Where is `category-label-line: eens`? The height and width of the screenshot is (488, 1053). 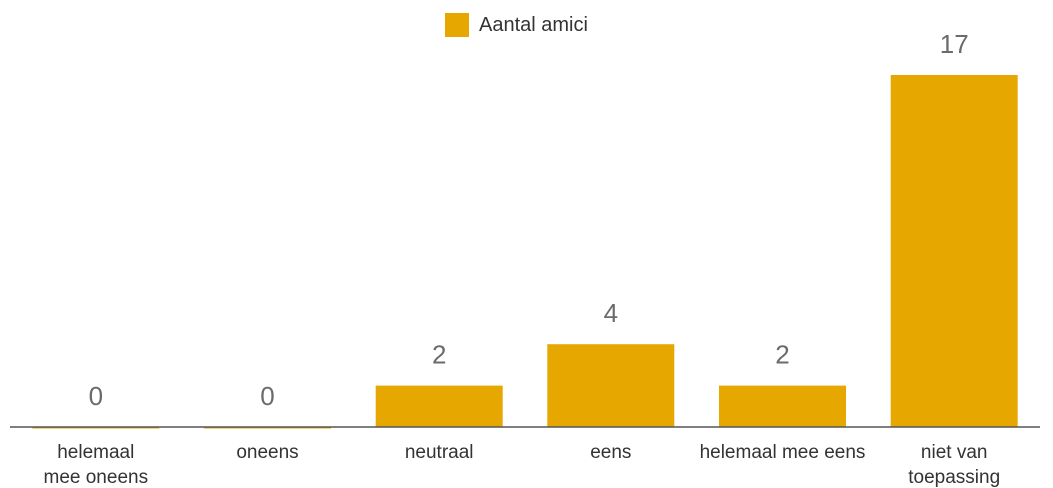 category-label-line: eens is located at coordinates (610, 452).